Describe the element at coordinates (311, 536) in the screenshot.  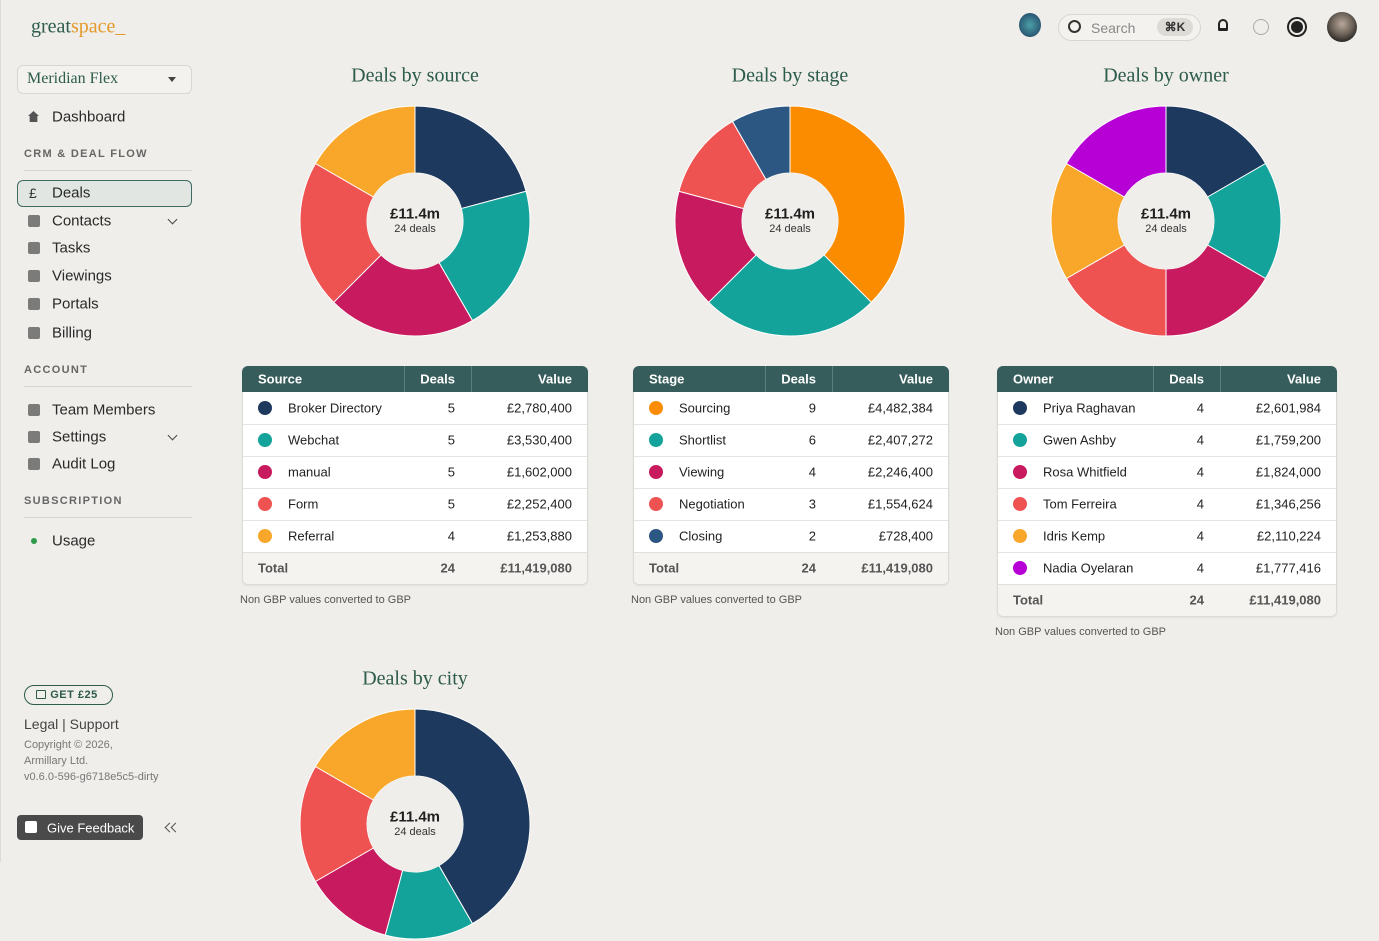
I see `row-label: Referral` at that location.